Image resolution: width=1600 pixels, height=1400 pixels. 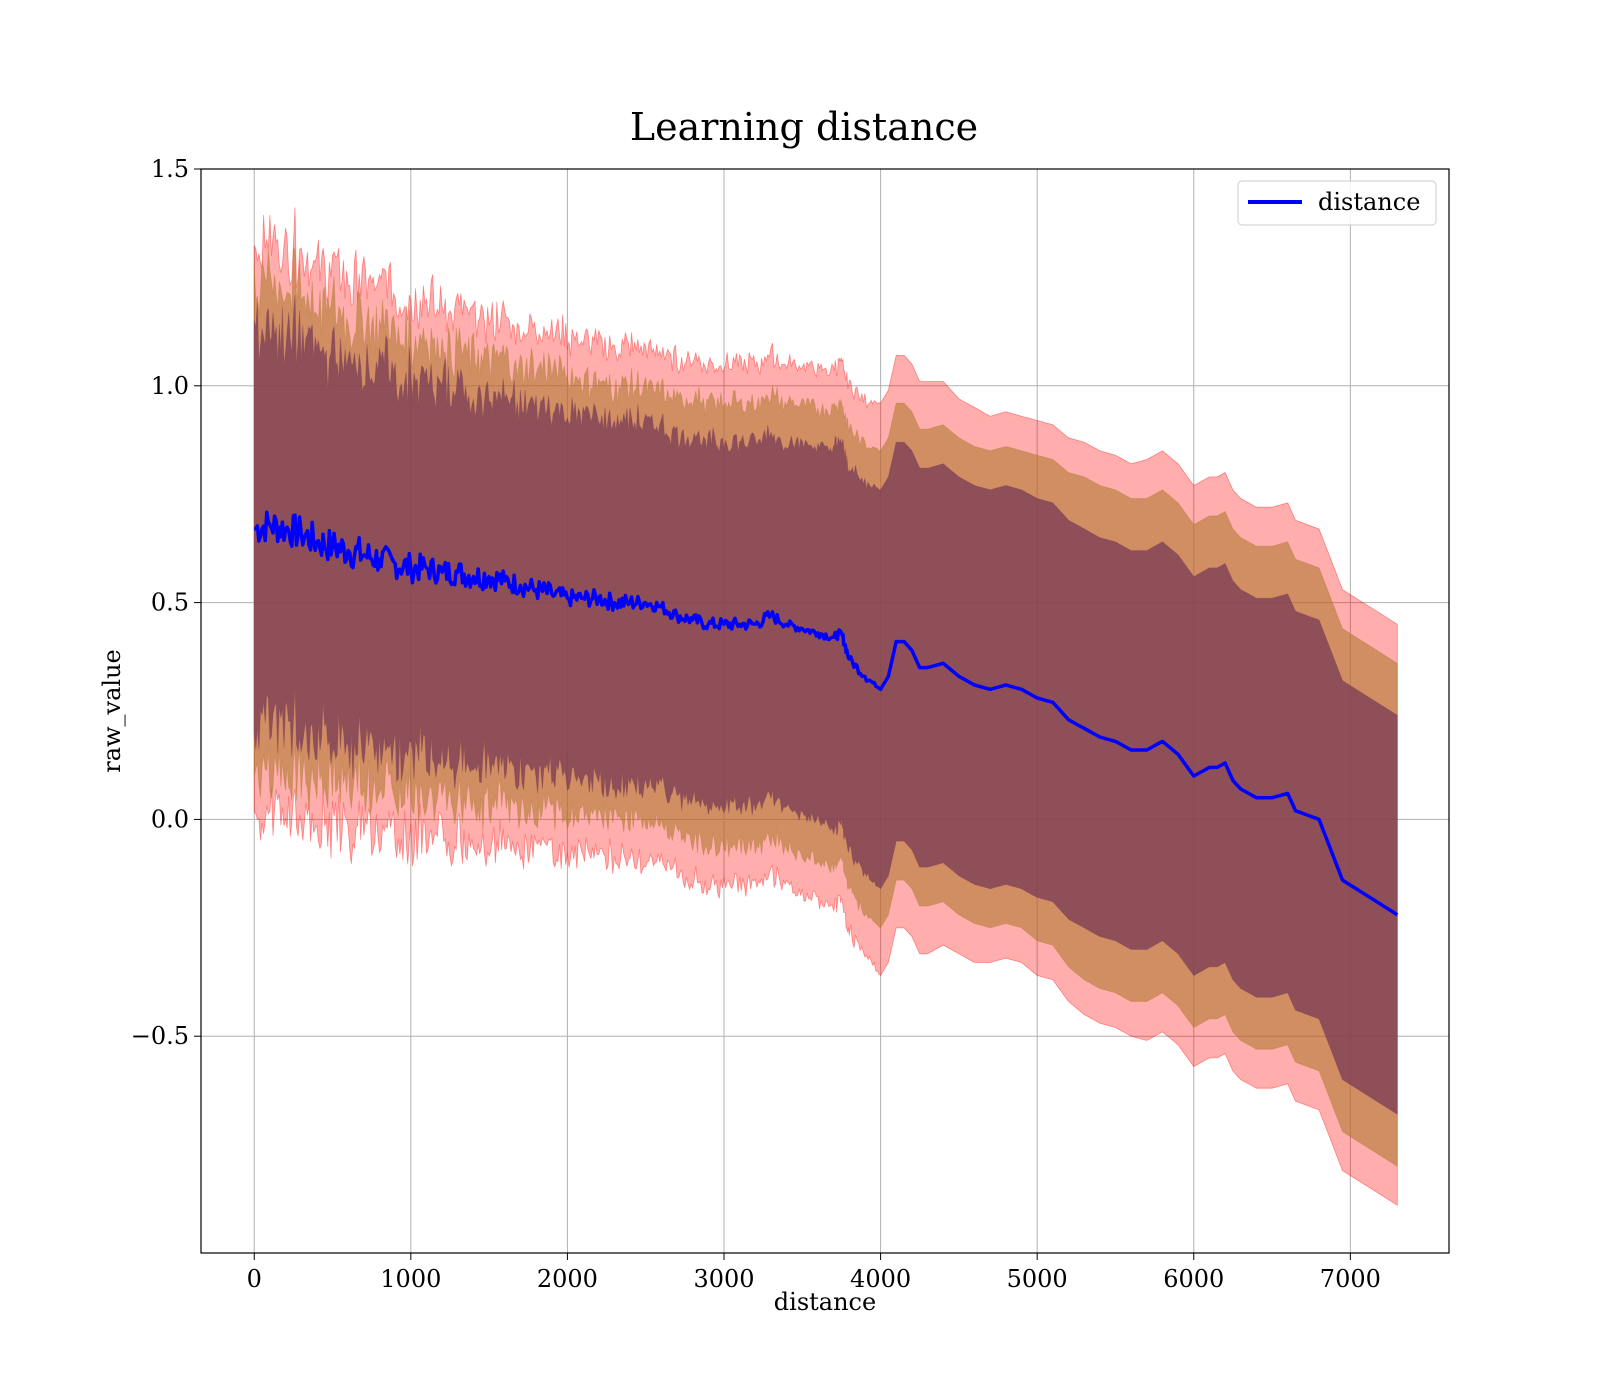 What do you see at coordinates (170, 603) in the screenshot?
I see `y-tick-label: 0.5` at bounding box center [170, 603].